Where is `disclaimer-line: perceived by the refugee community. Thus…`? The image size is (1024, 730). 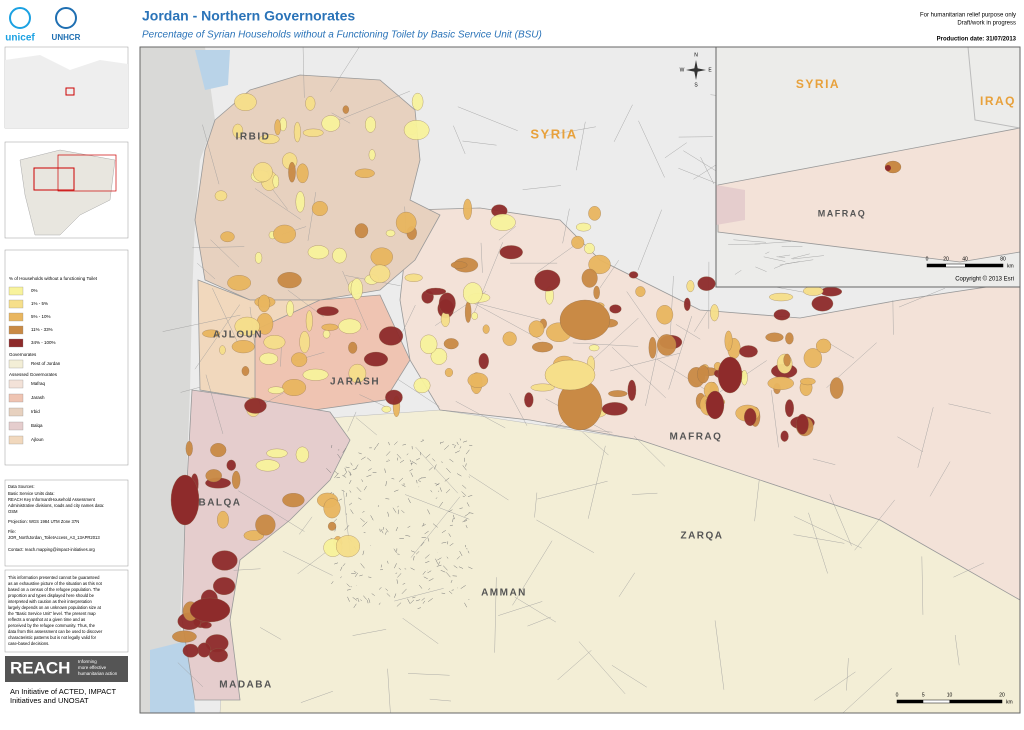
disclaimer-line: perceived by the refugee community. Thus… is located at coordinates (52, 625).